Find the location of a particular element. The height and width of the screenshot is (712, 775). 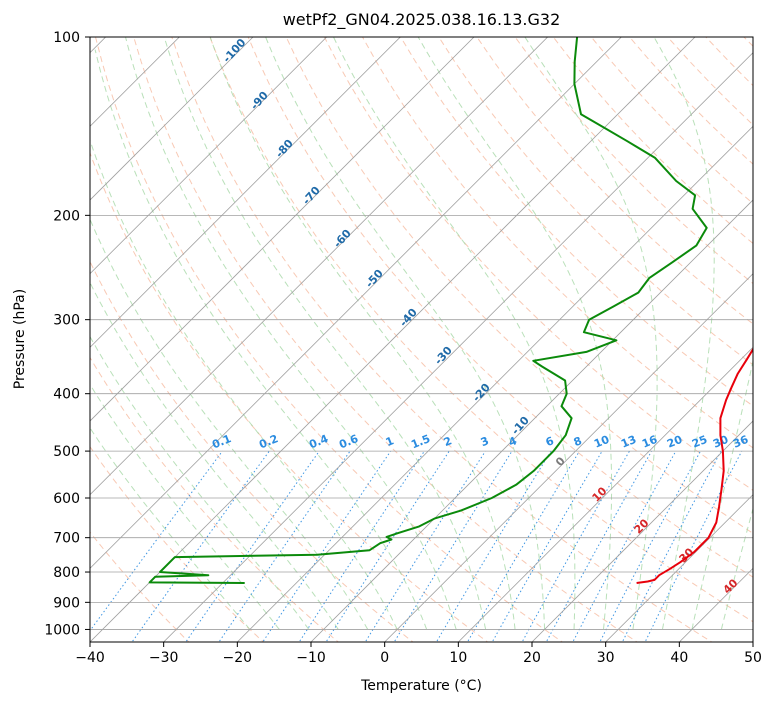

dry-adiabat-label: -50 is located at coordinates (374, 279).